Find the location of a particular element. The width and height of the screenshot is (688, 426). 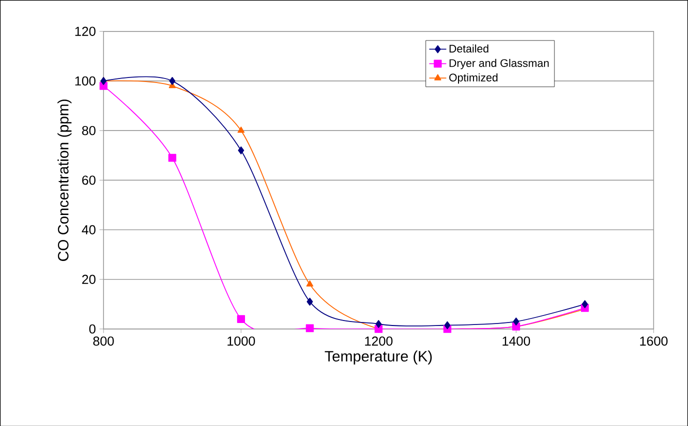

x-tick-label: 800 is located at coordinates (103, 341).